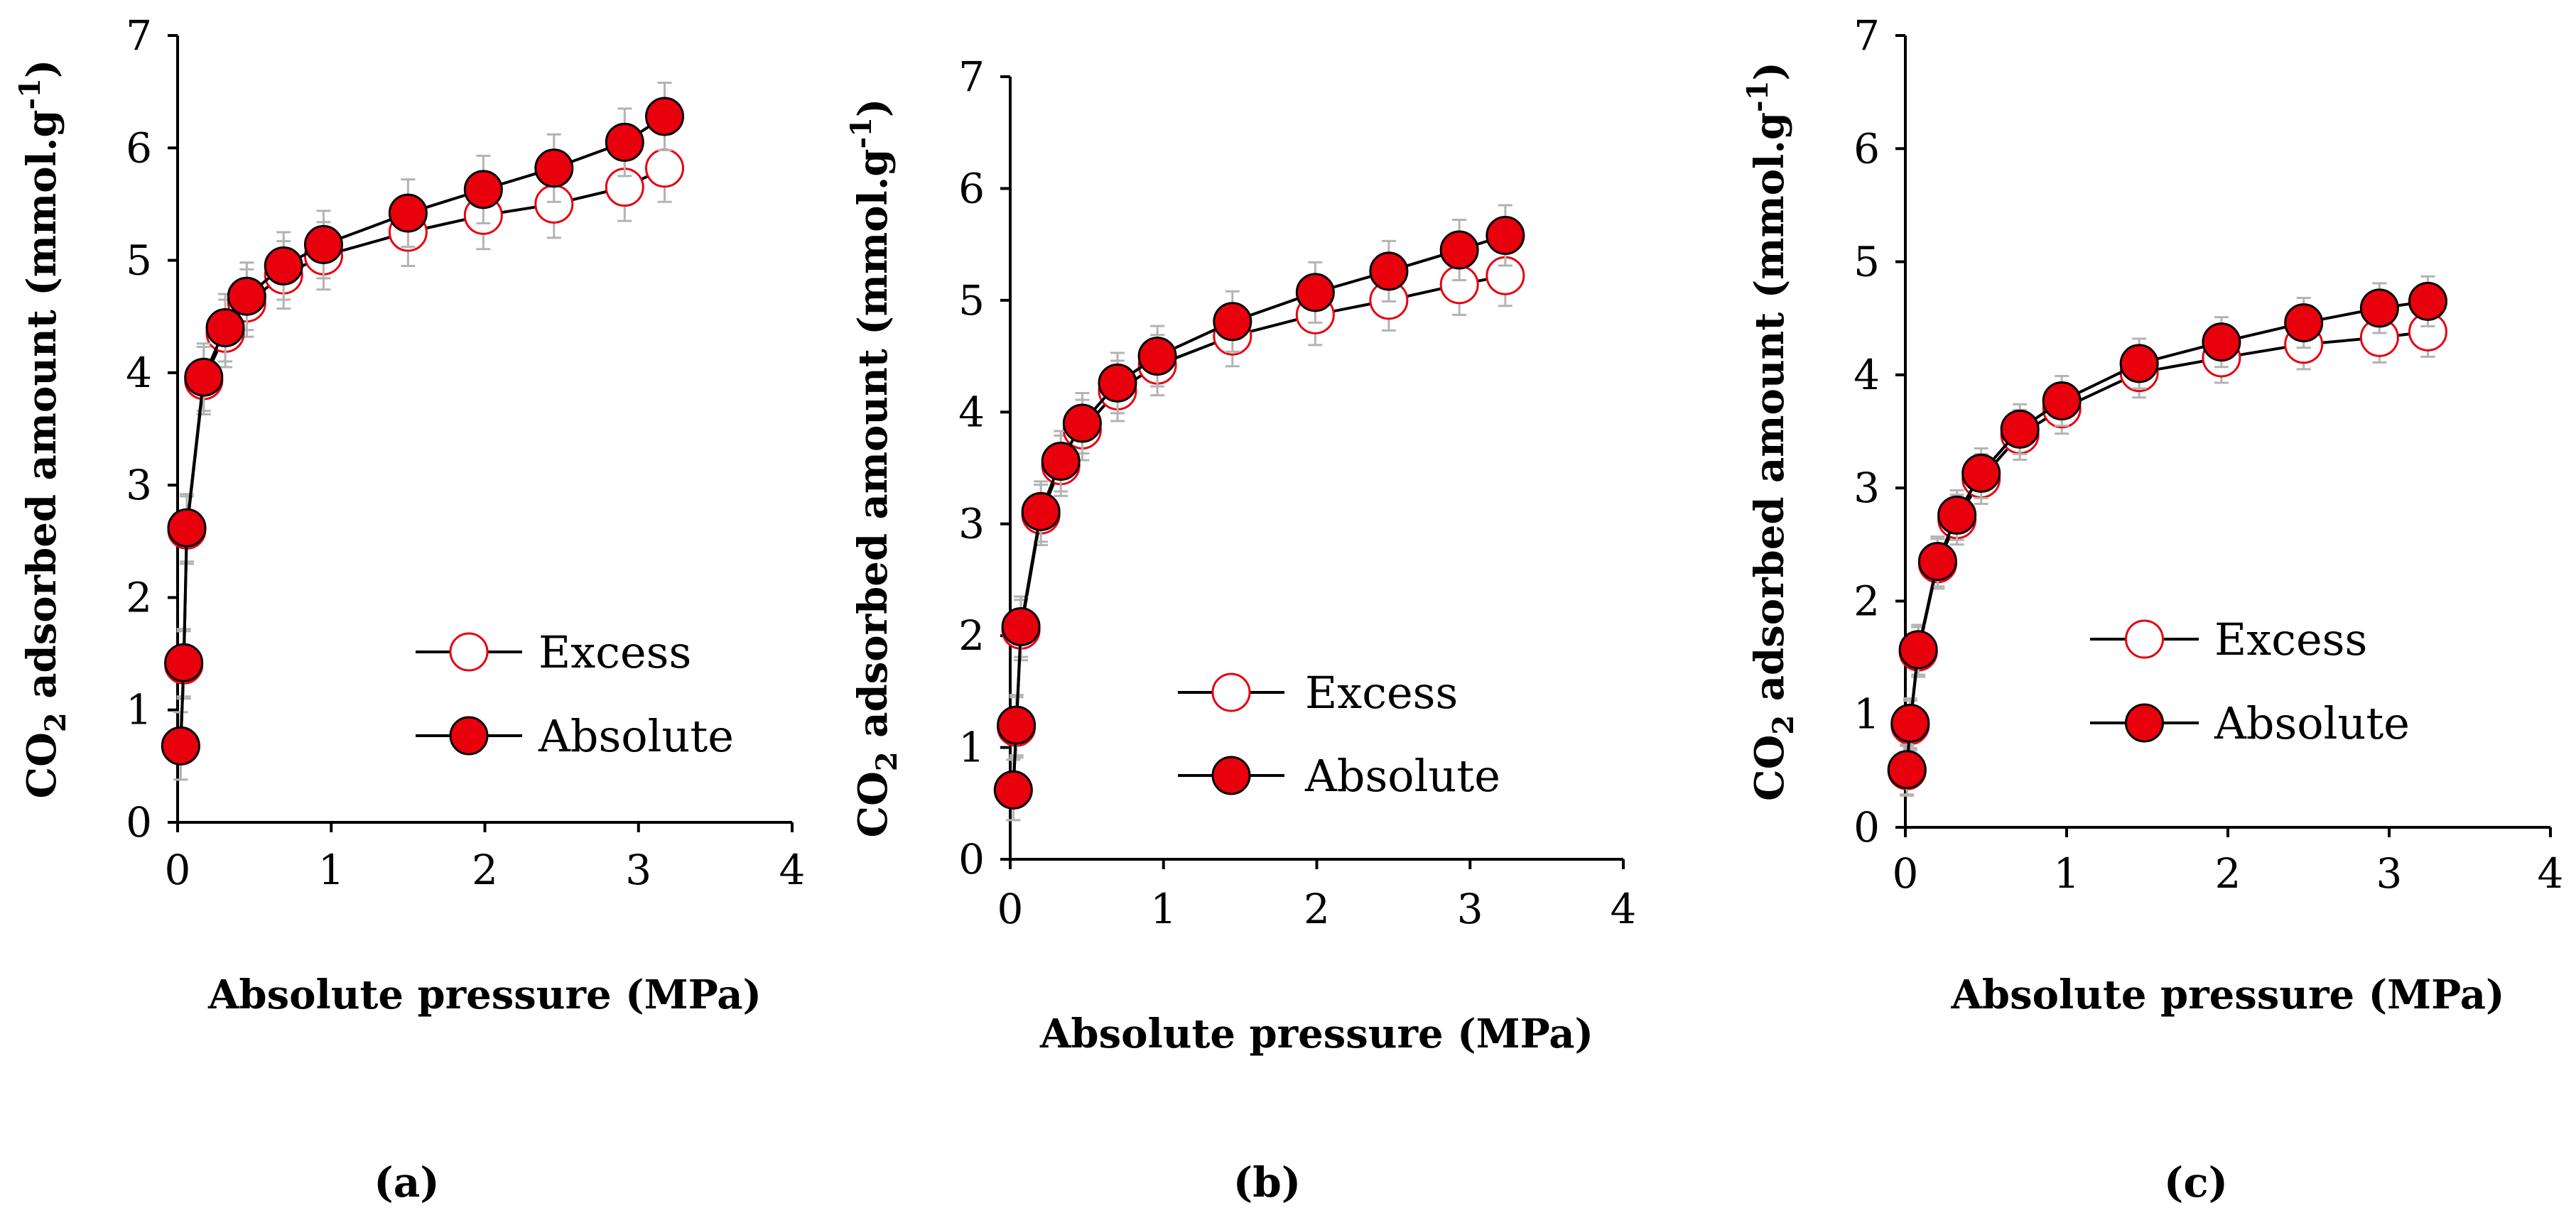 The image size is (2576, 1225). I want to click on panel-label: (c), so click(2196, 1183).